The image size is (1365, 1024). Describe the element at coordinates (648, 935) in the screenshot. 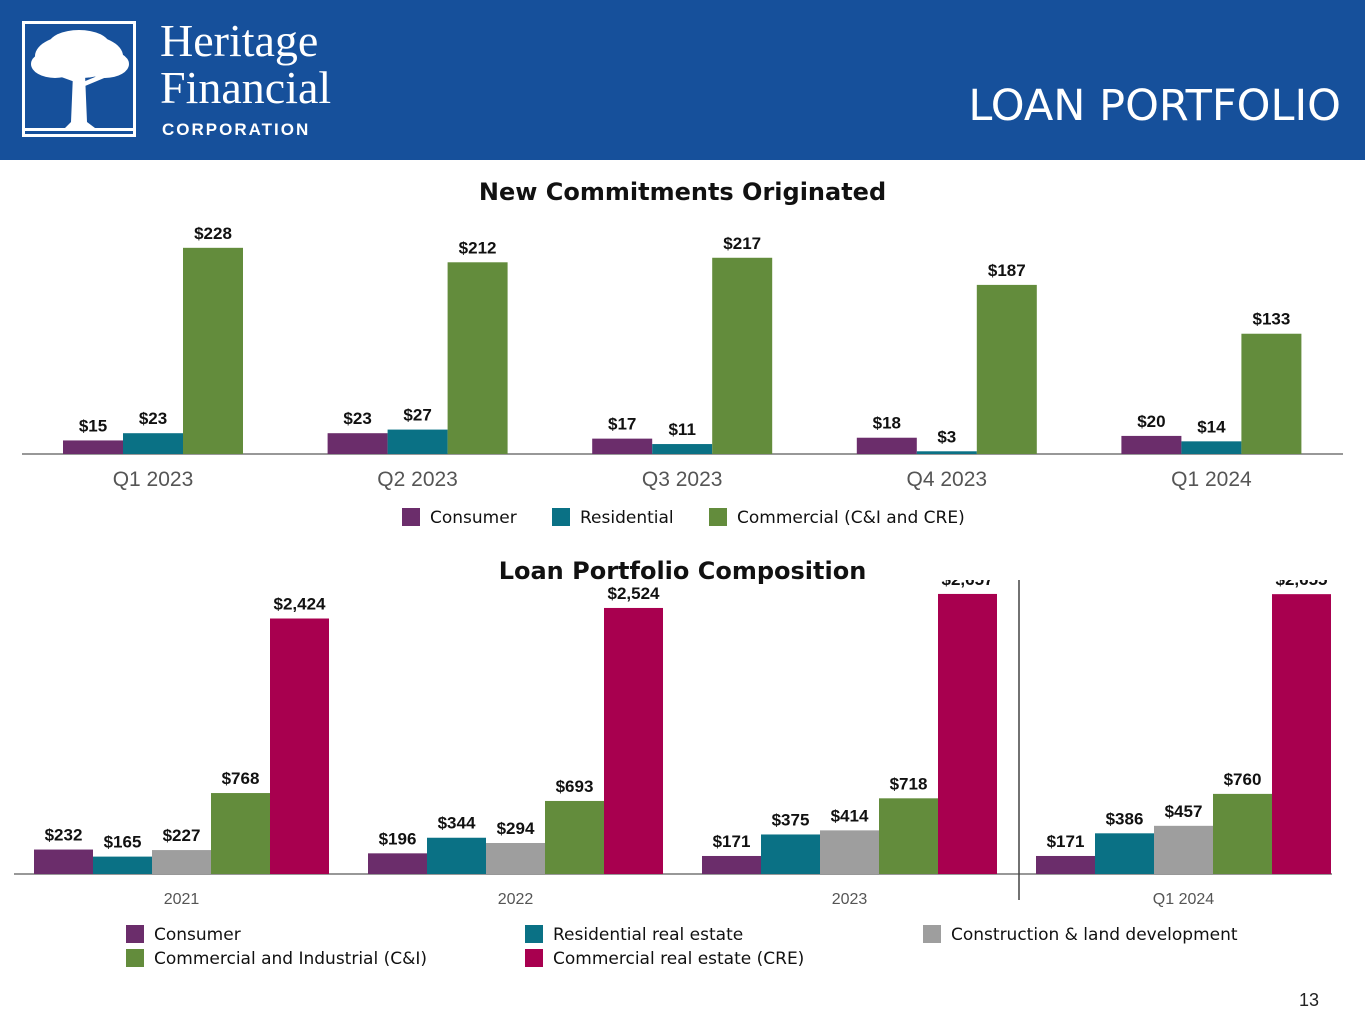

I see `legend-label: Residential real estate` at that location.